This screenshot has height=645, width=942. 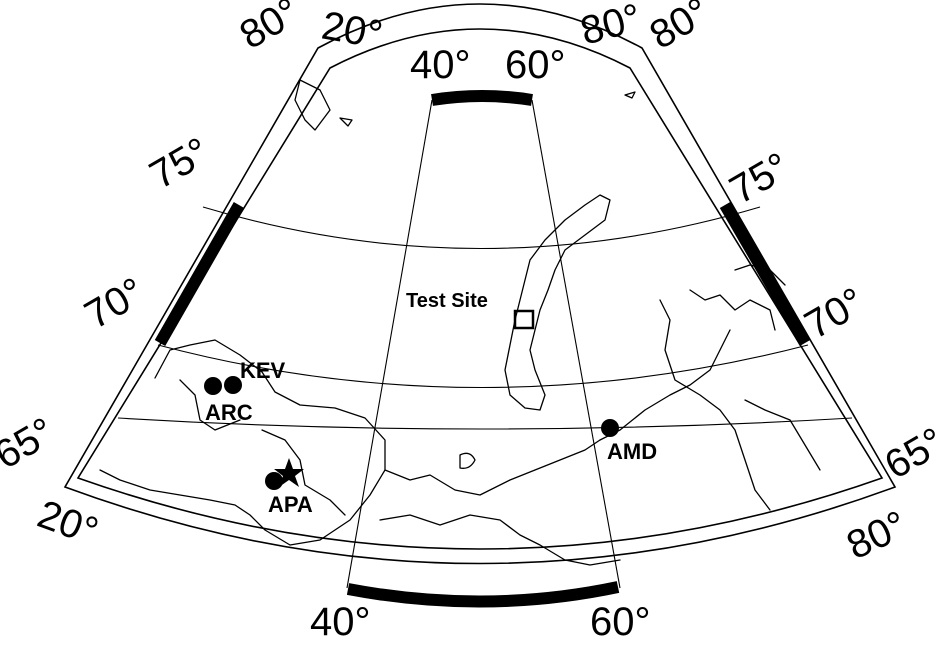 What do you see at coordinates (263, 370) in the screenshot?
I see `station-label-kev: KEV` at bounding box center [263, 370].